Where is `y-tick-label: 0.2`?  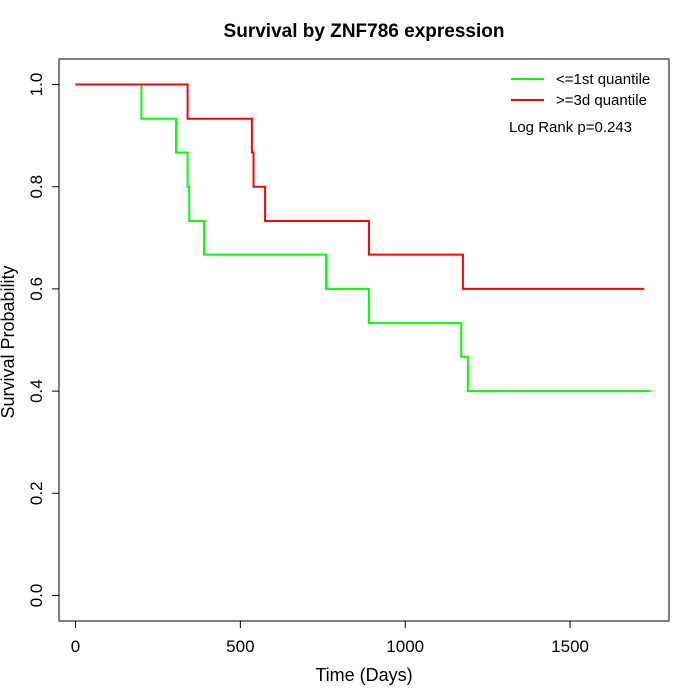
y-tick-label: 0.2 is located at coordinates (36, 493).